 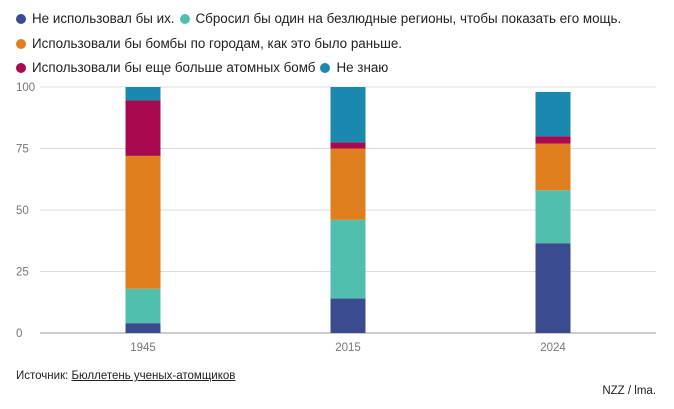 What do you see at coordinates (22, 273) in the screenshot?
I see `y-tick-label: 25` at bounding box center [22, 273].